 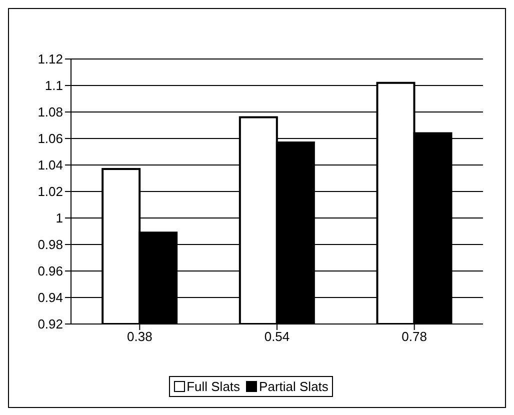 I want to click on x-tick-label: 0.38, so click(x=139, y=336).